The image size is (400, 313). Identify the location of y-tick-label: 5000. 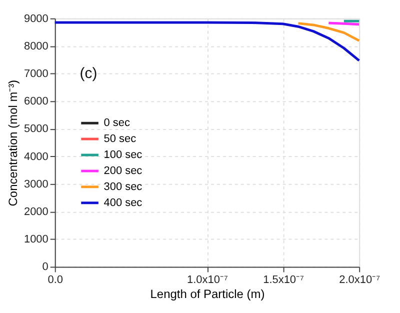
(36, 129).